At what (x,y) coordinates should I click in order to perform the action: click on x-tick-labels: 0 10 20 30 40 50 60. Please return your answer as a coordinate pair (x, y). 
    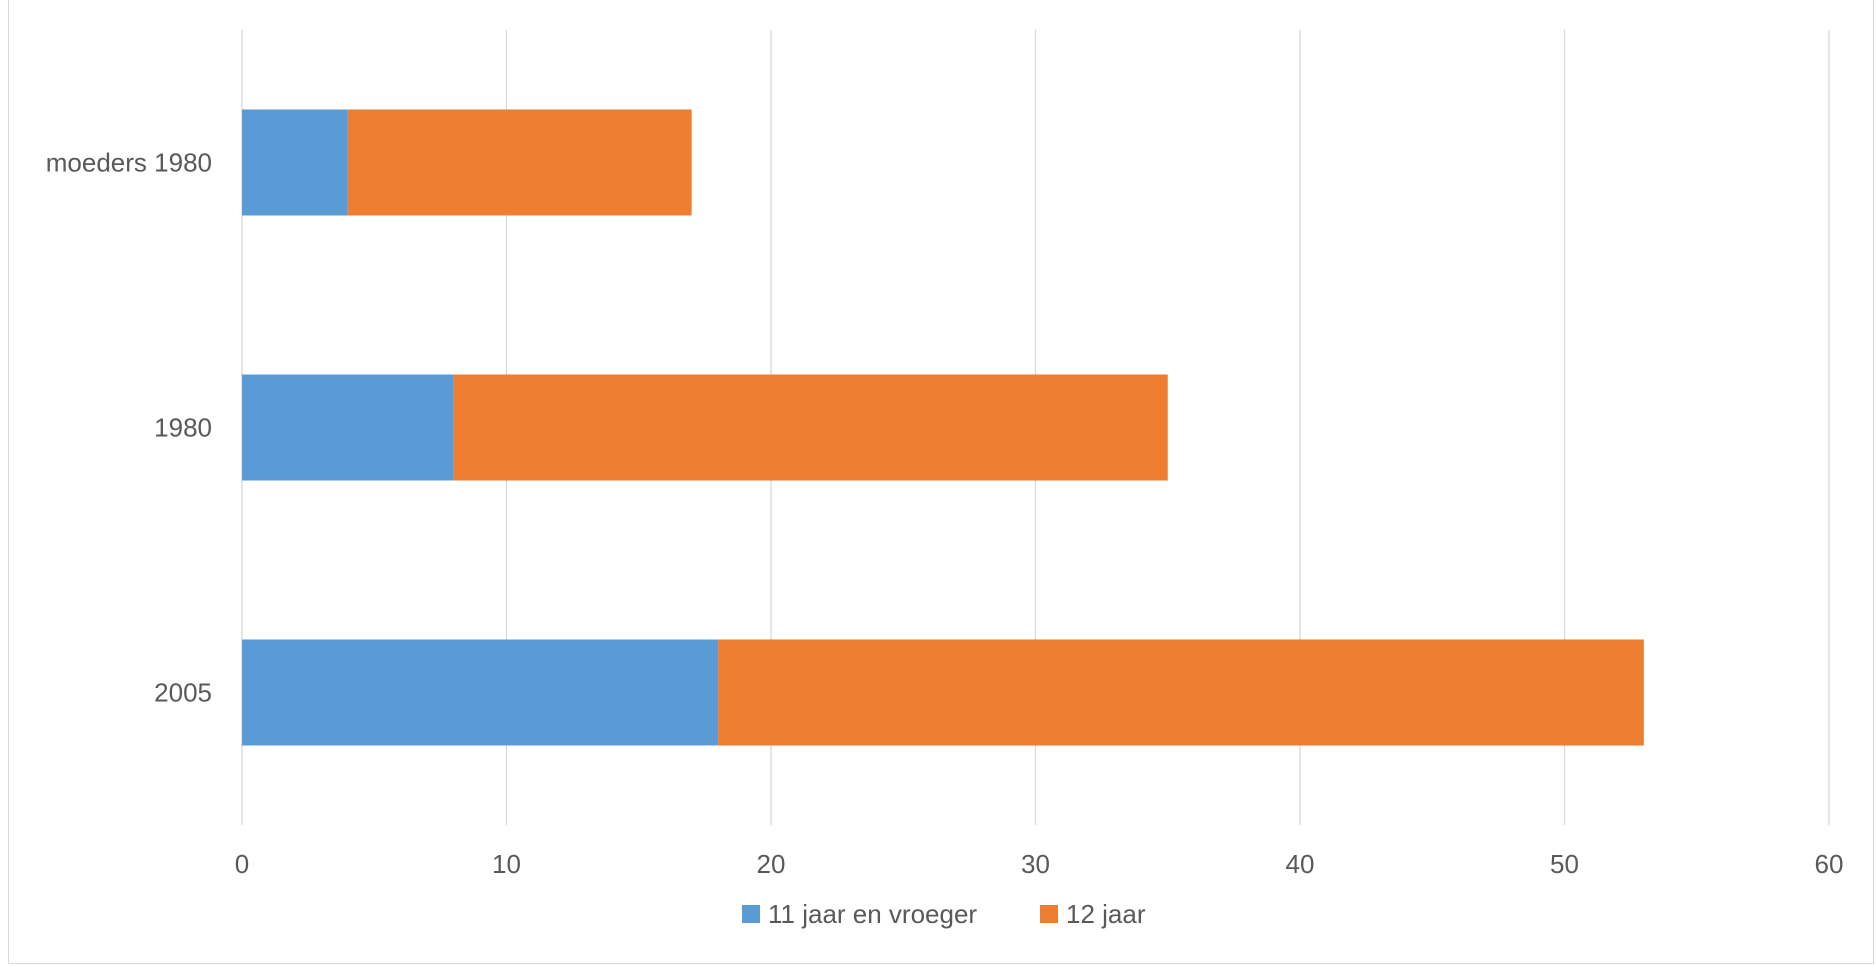
    Looking at the image, I should click on (1039, 864).